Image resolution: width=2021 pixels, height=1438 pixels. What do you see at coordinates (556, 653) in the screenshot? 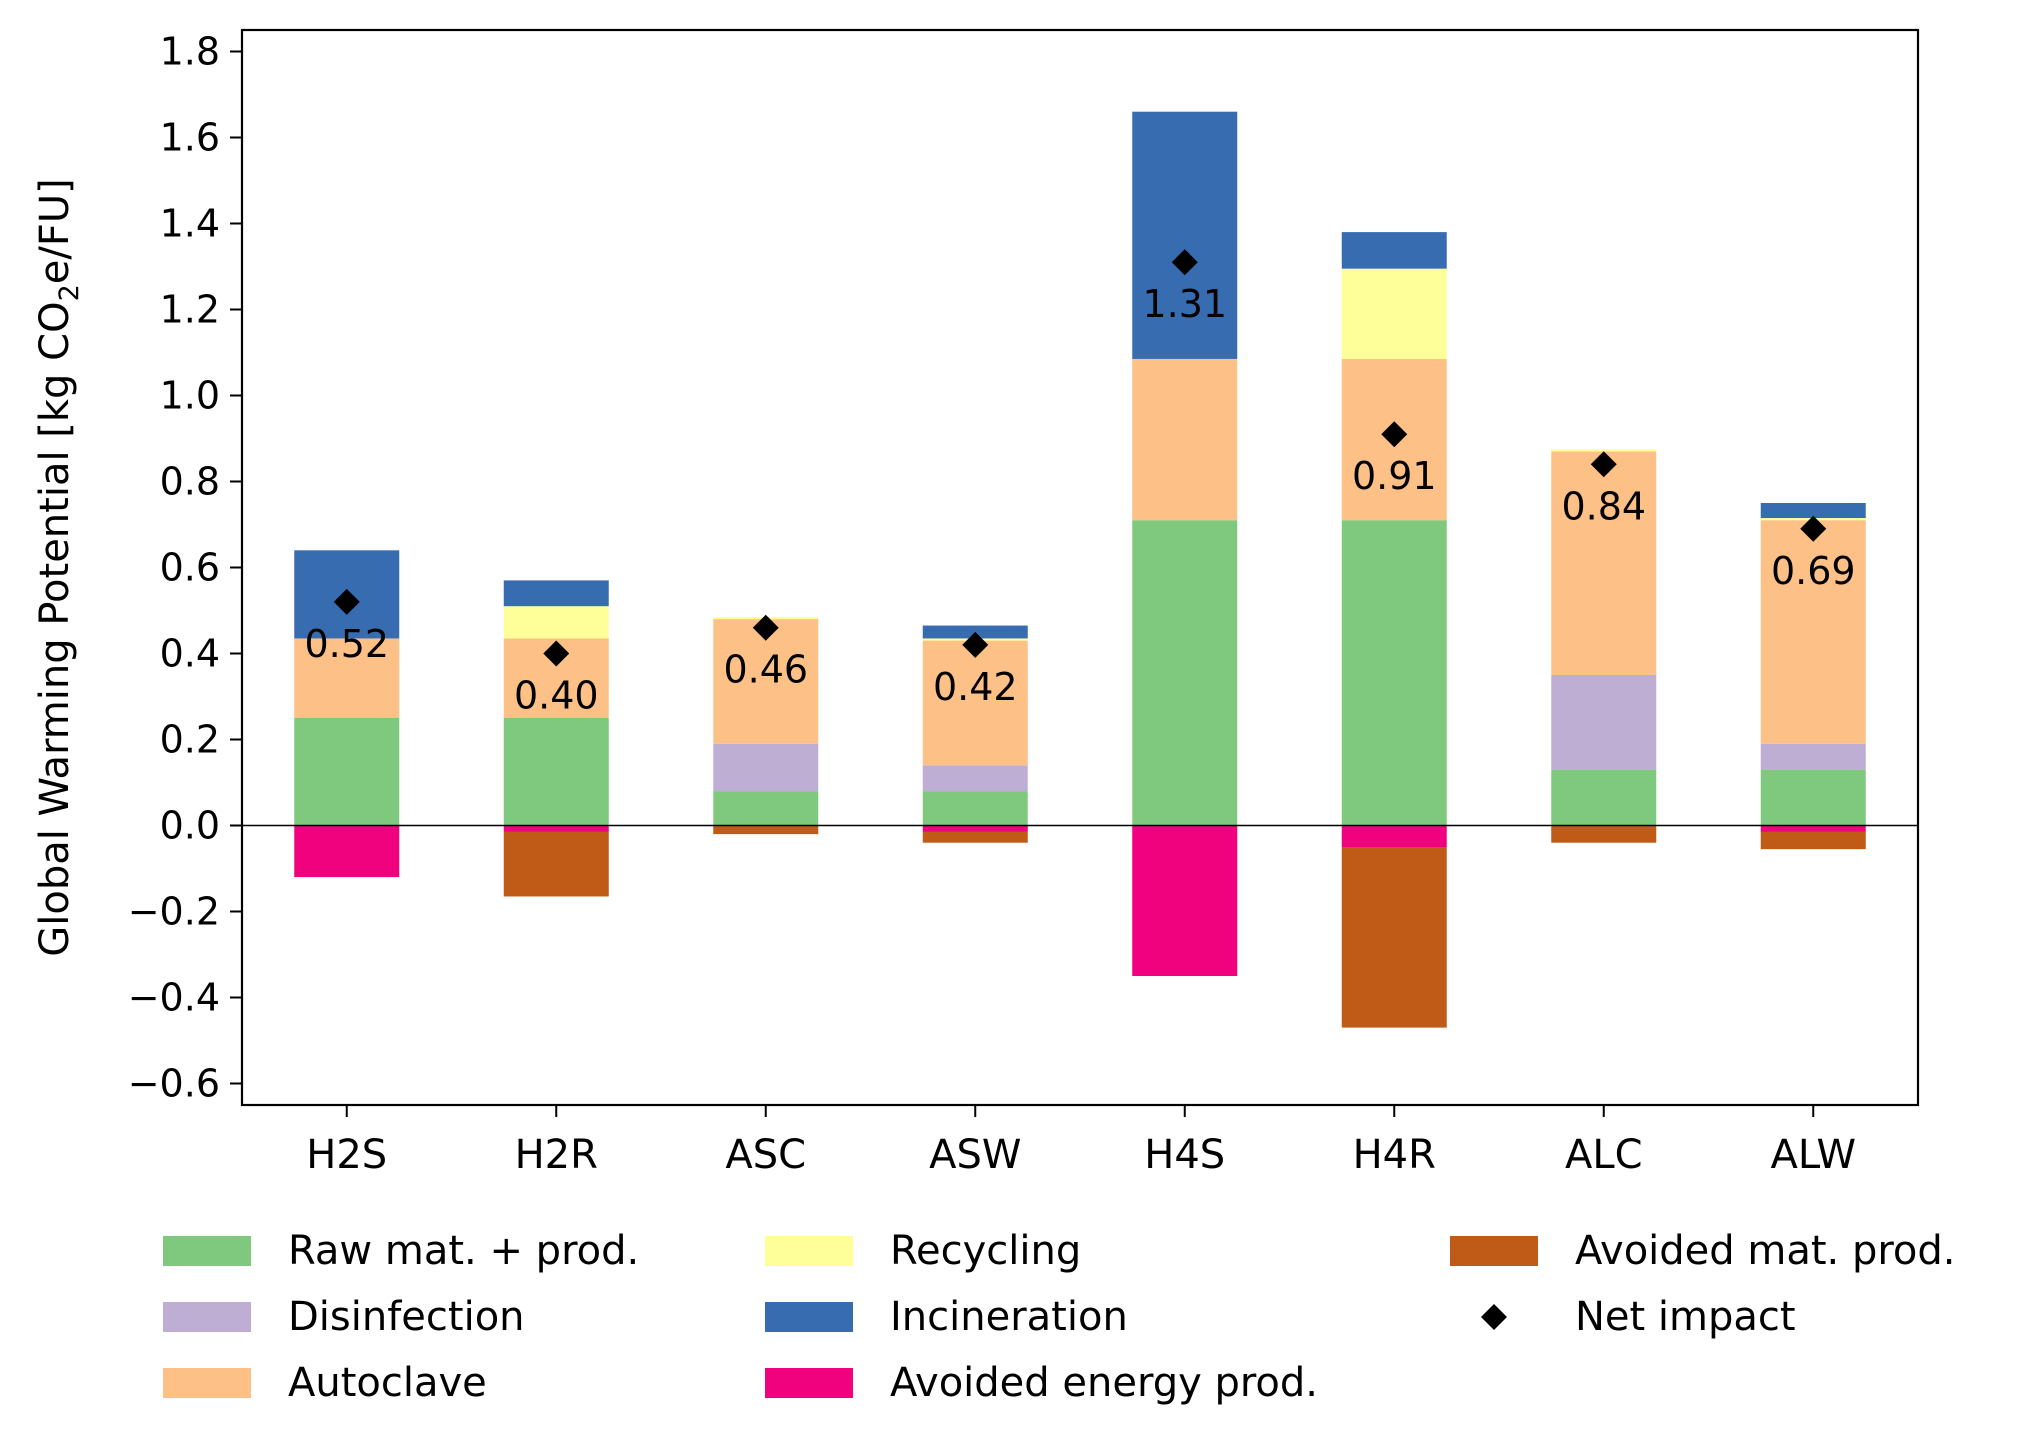
I see `net-impact-marker-h2r` at bounding box center [556, 653].